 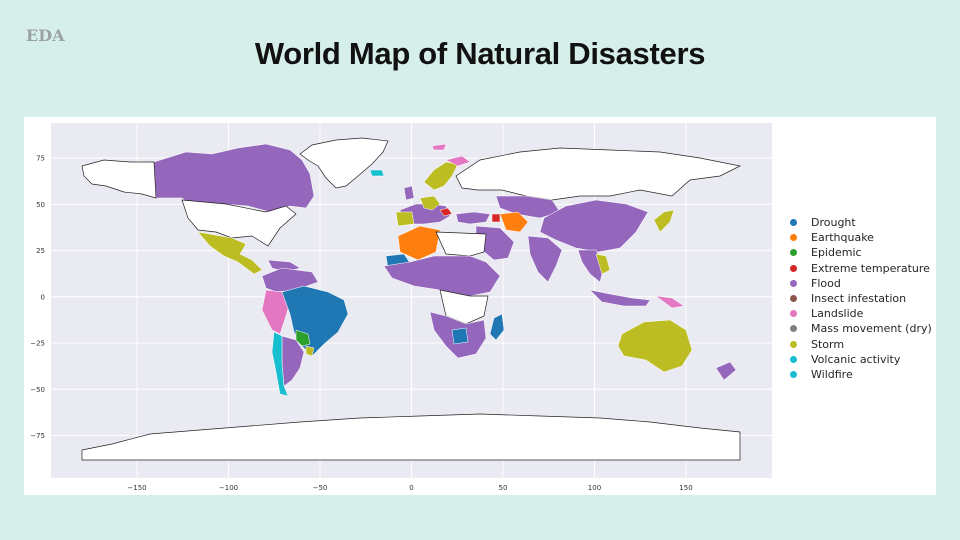 What do you see at coordinates (228, 488) in the screenshot?
I see `x-tick-label: −100` at bounding box center [228, 488].